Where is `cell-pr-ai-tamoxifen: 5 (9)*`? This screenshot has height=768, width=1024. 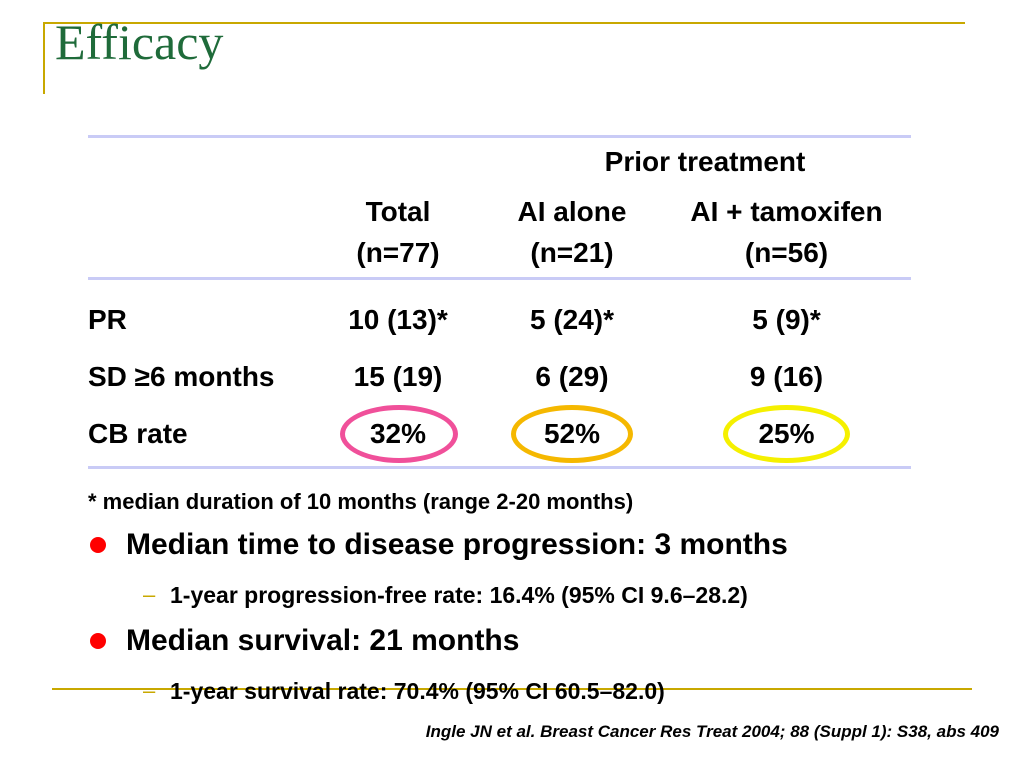
cell-pr-ai-tamoxifen: 5 (9)* is located at coordinates (786, 319).